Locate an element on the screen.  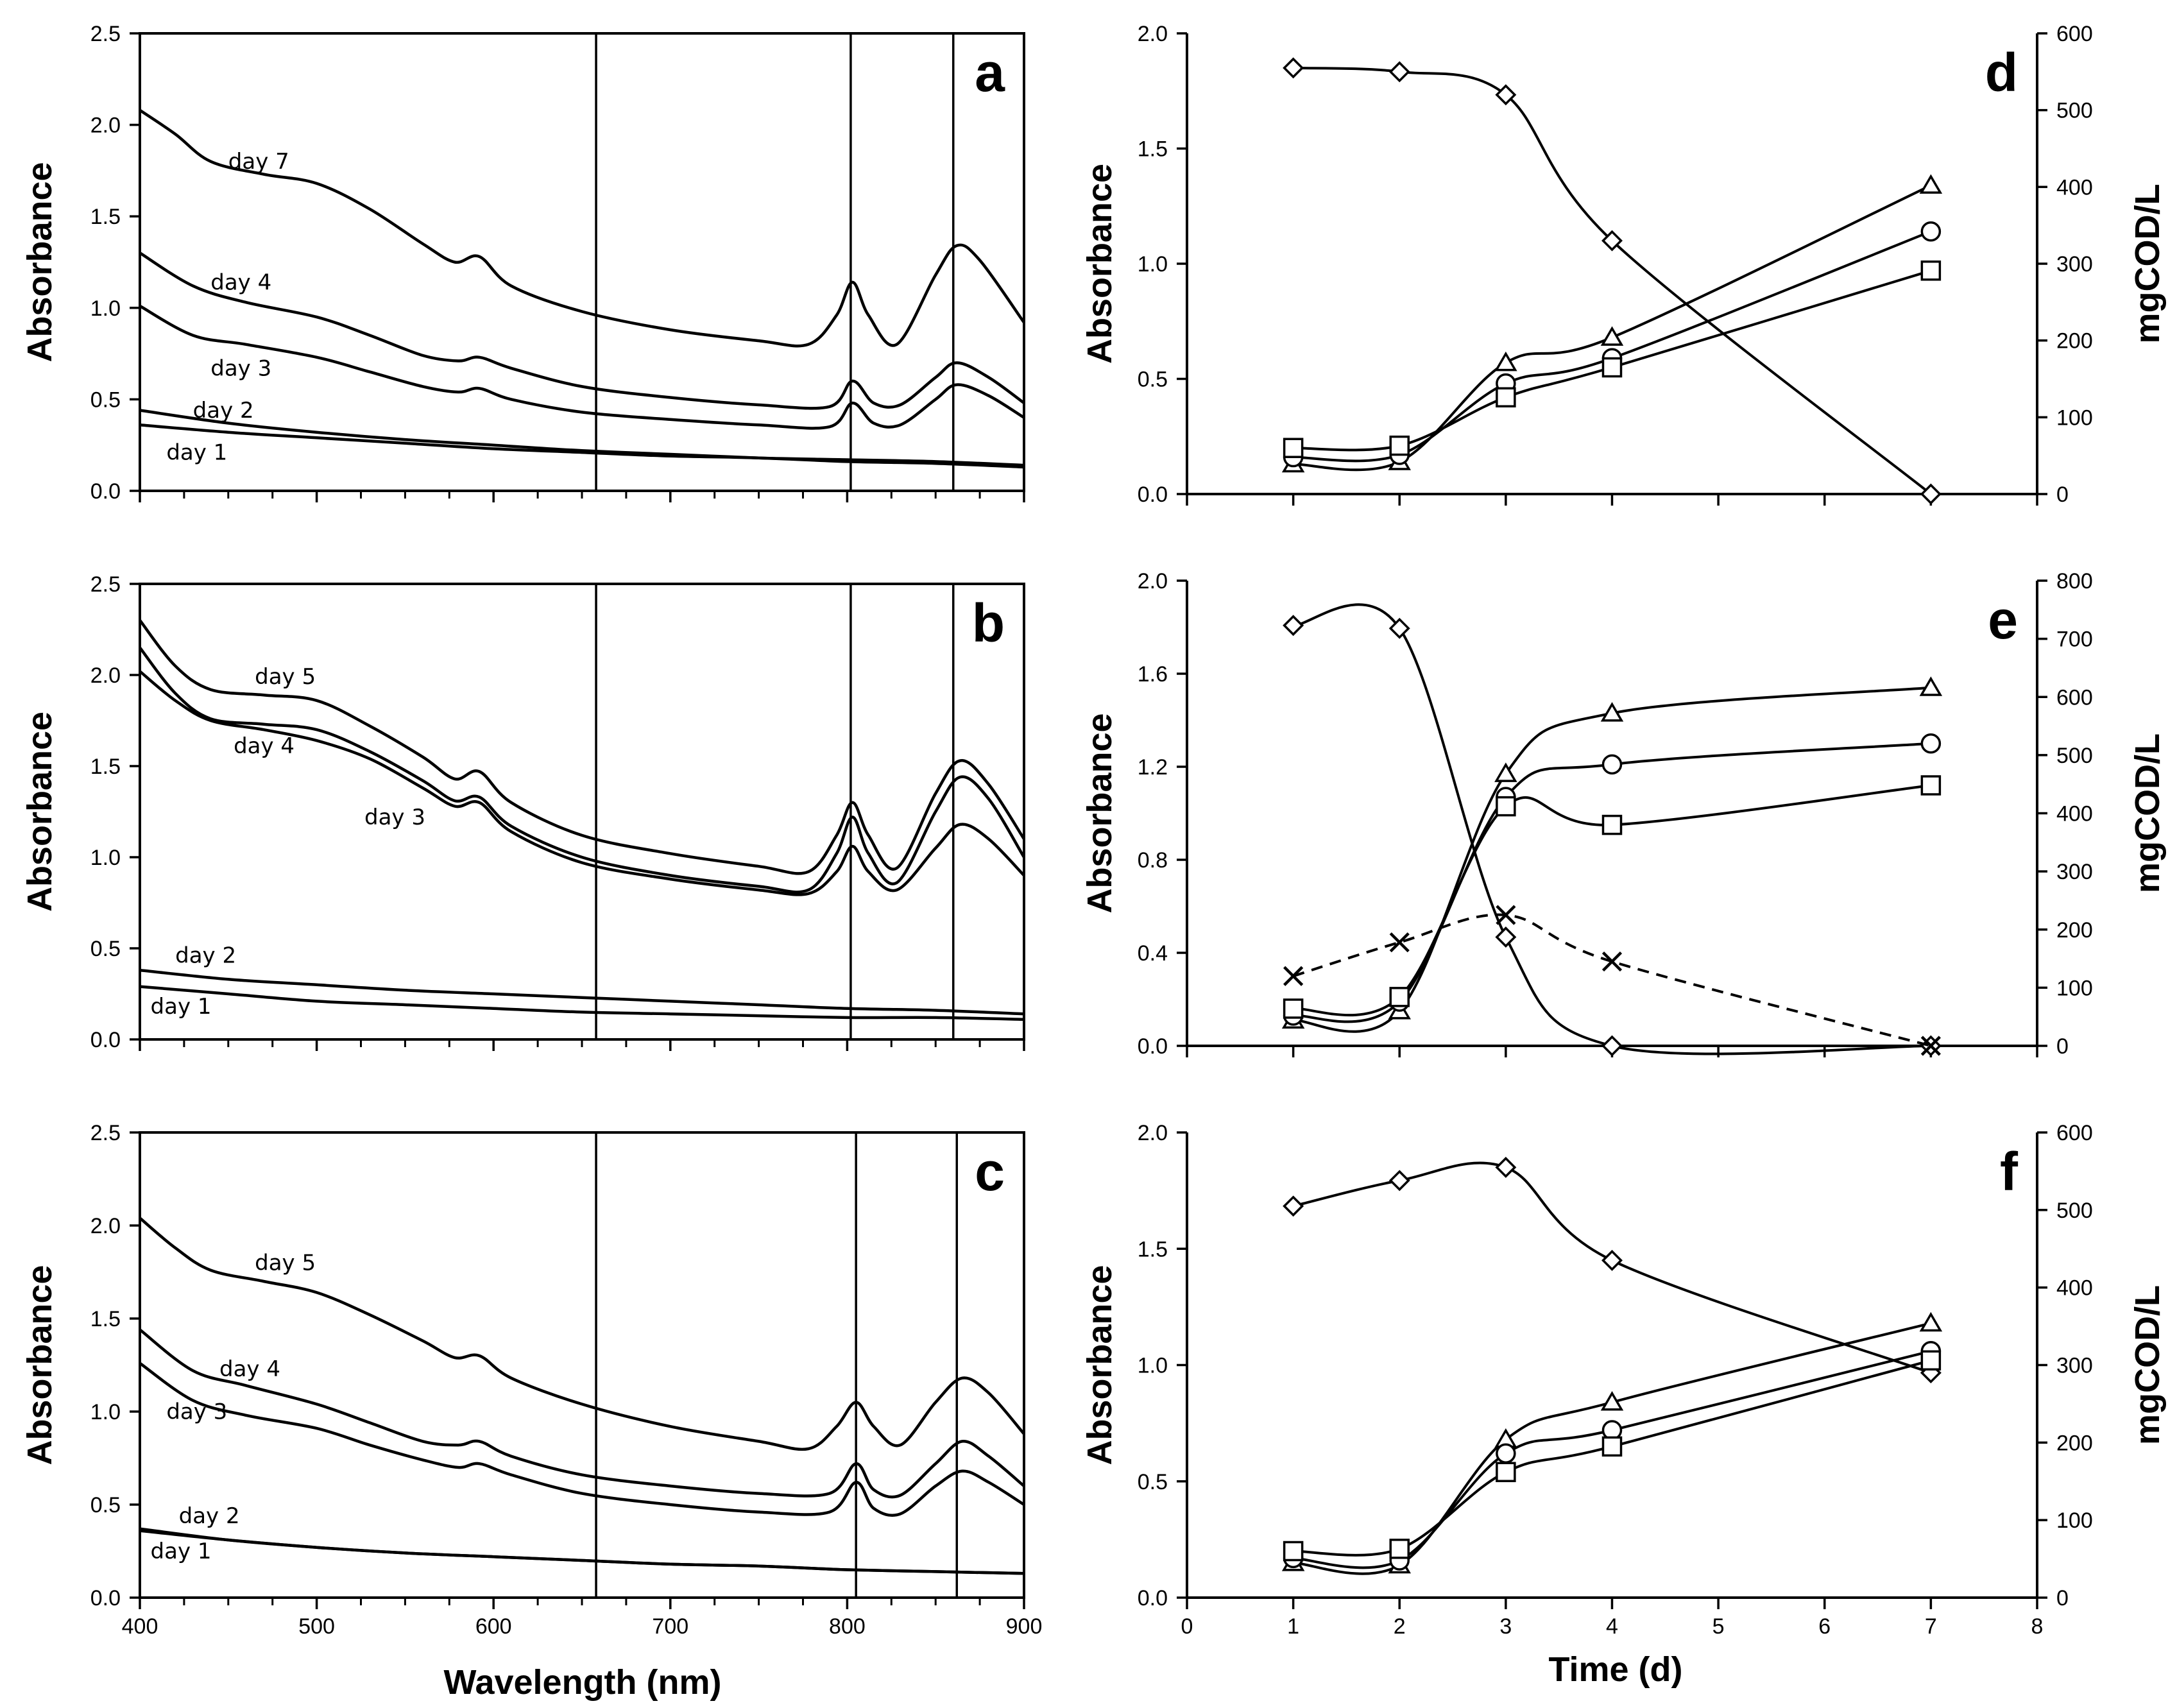
y-tick-label: 0.8 is located at coordinates (1153, 861).